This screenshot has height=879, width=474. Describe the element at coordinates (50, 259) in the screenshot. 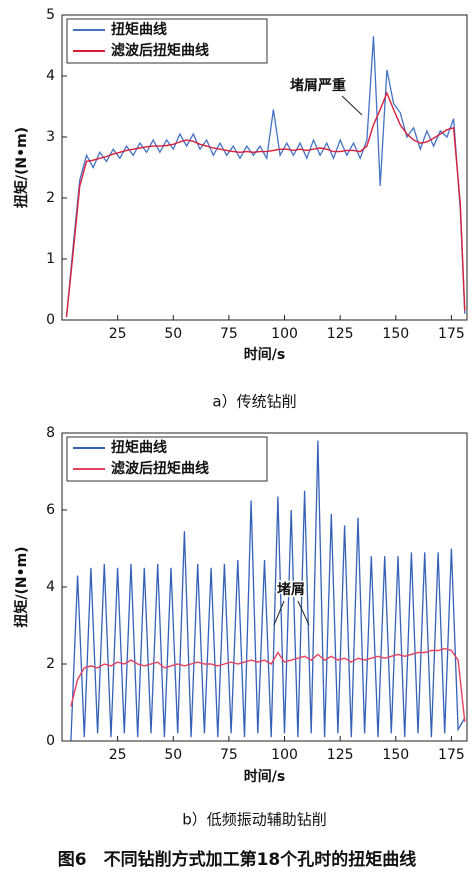

I see `y-tick-label: 1` at that location.